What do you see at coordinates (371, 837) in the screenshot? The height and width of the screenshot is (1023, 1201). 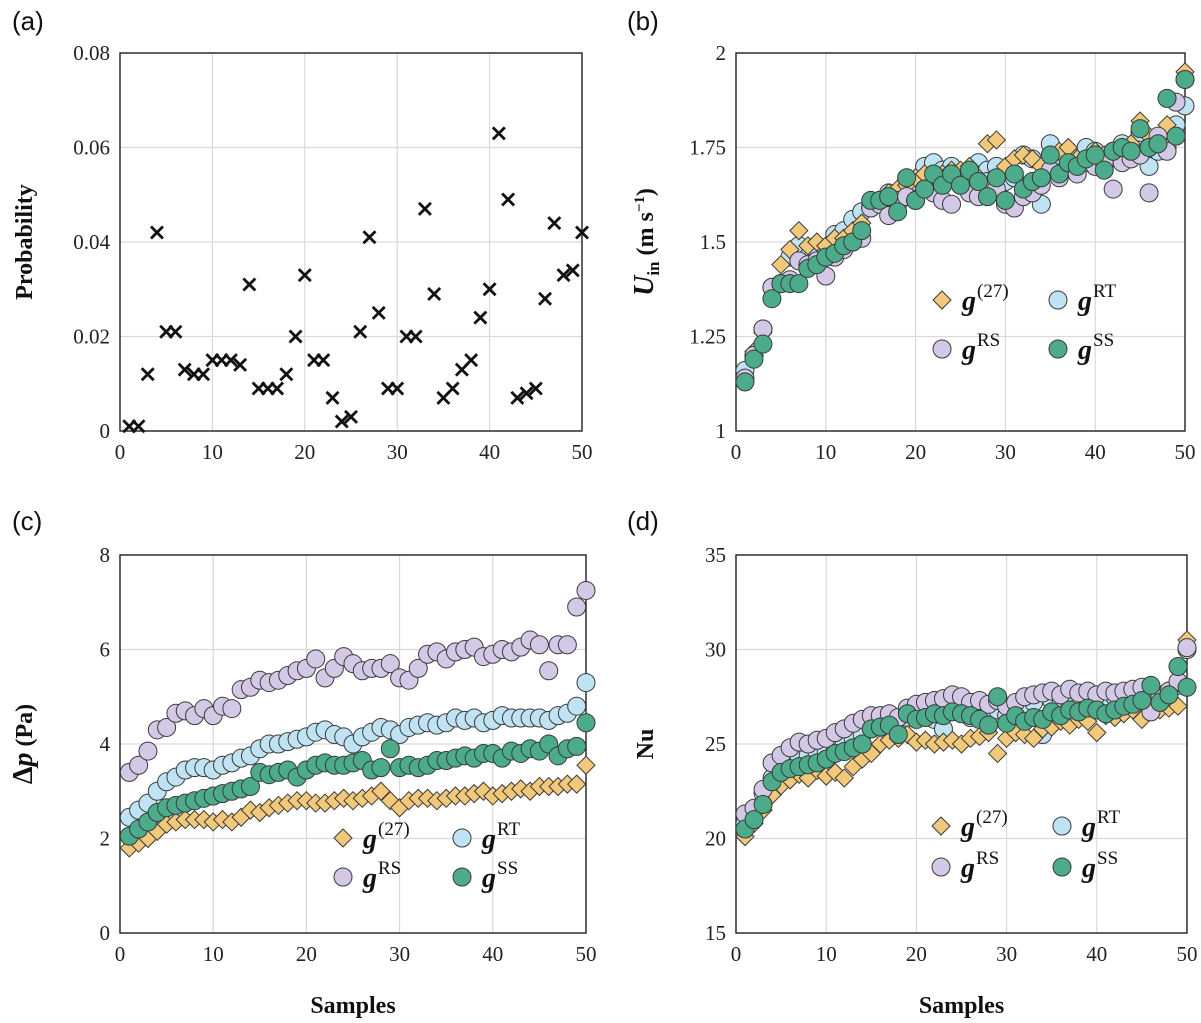 I see `legend-item: g(27)` at bounding box center [371, 837].